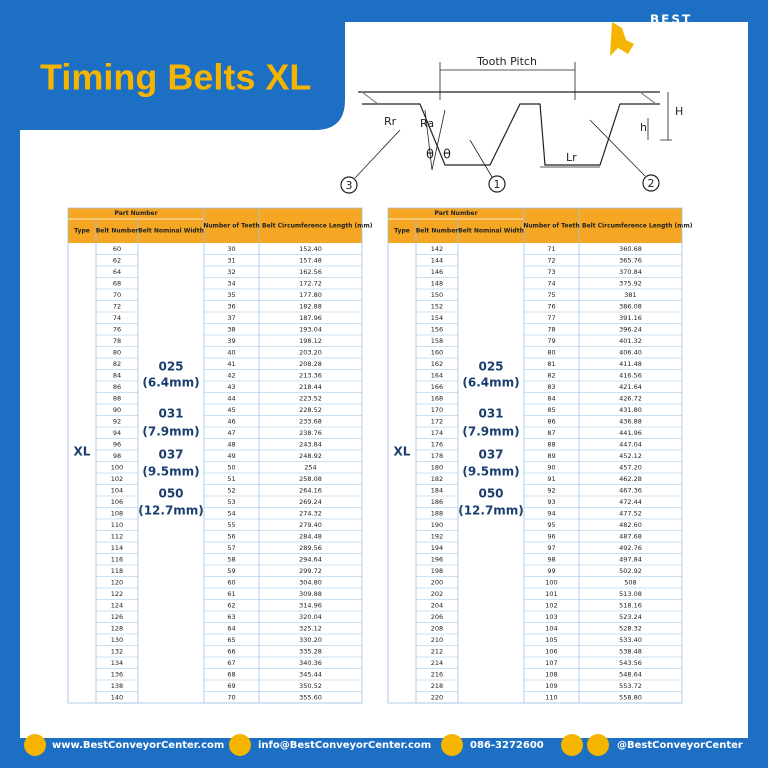 The width and height of the screenshot is (768, 772). Describe the element at coordinates (572, 745) in the screenshot. I see `facebook-icon` at that location.